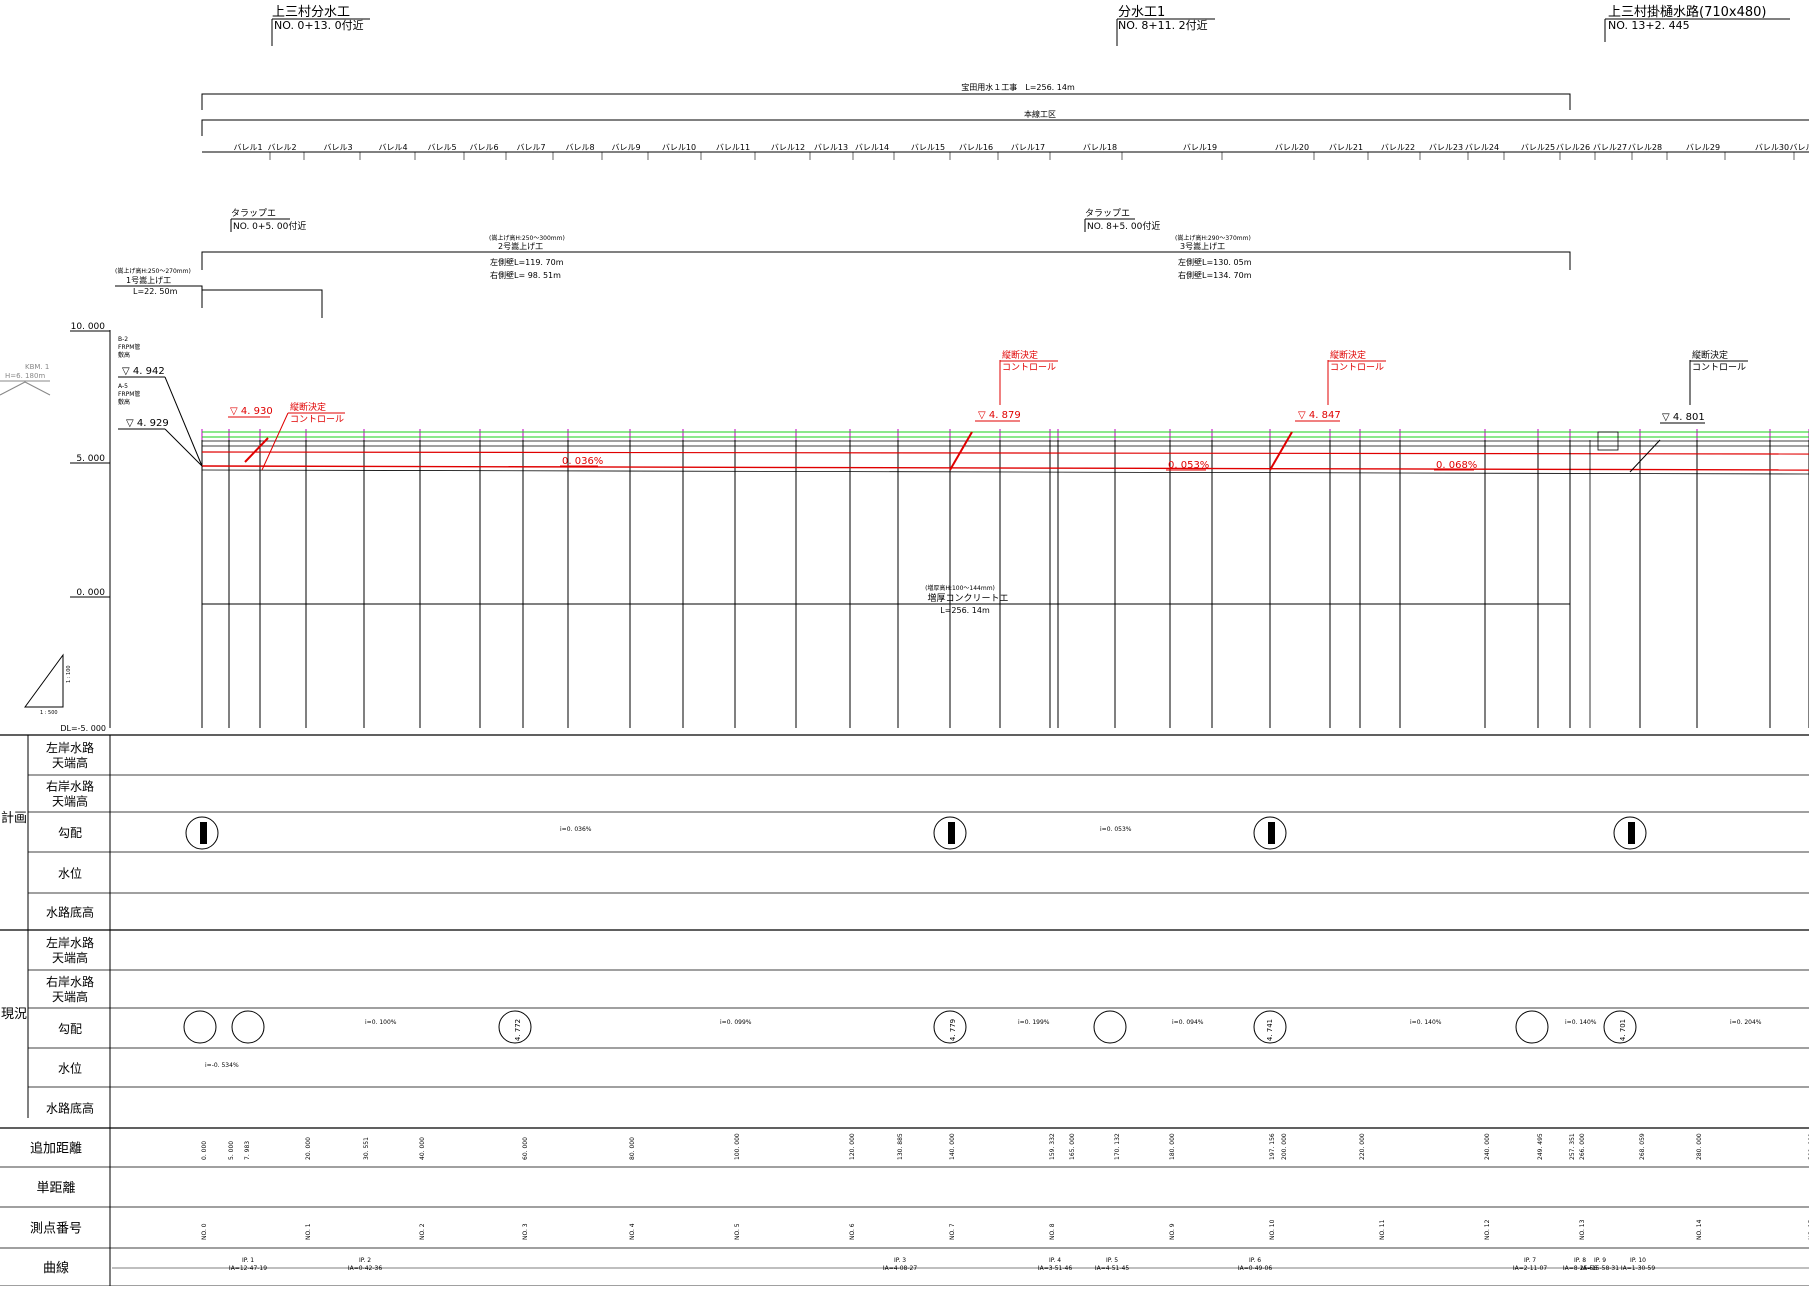 This screenshot has height=1290, width=1809. Describe the element at coordinates (1107, 213) in the screenshot. I see `trap-name: タラップエ` at that location.